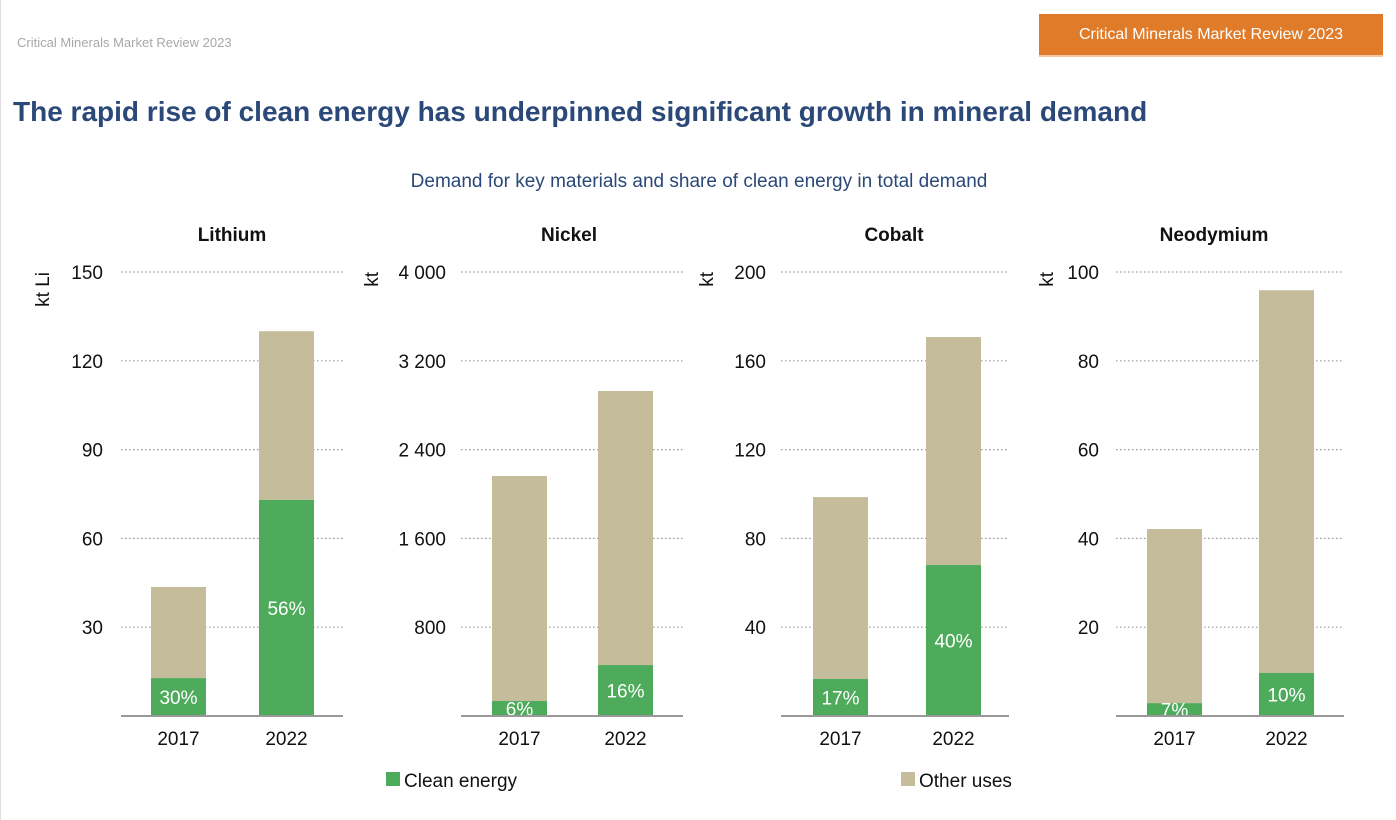  I want to click on panel-title: Cobalt, so click(894, 235).